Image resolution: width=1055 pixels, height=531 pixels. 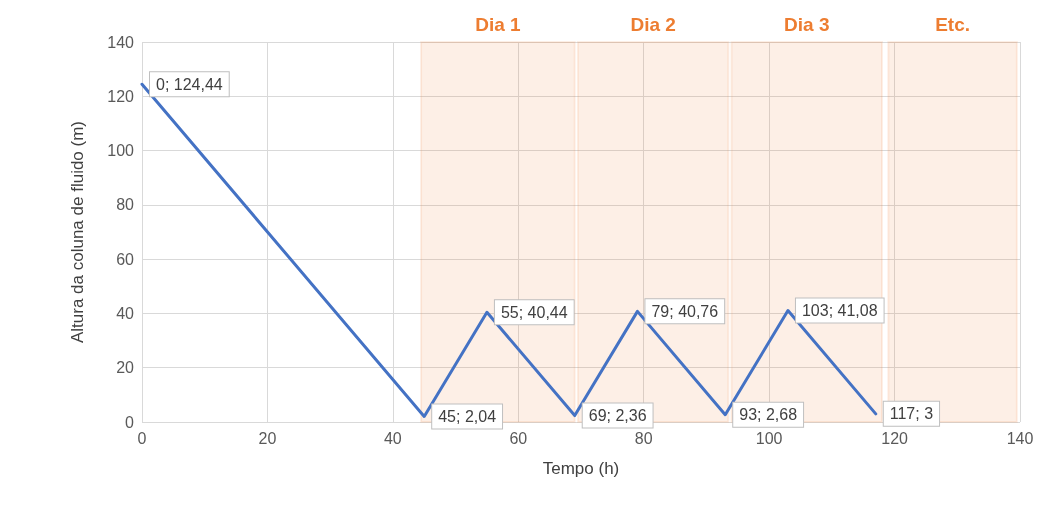 What do you see at coordinates (534, 312) in the screenshot?
I see `data-label: 55; 40,44` at bounding box center [534, 312].